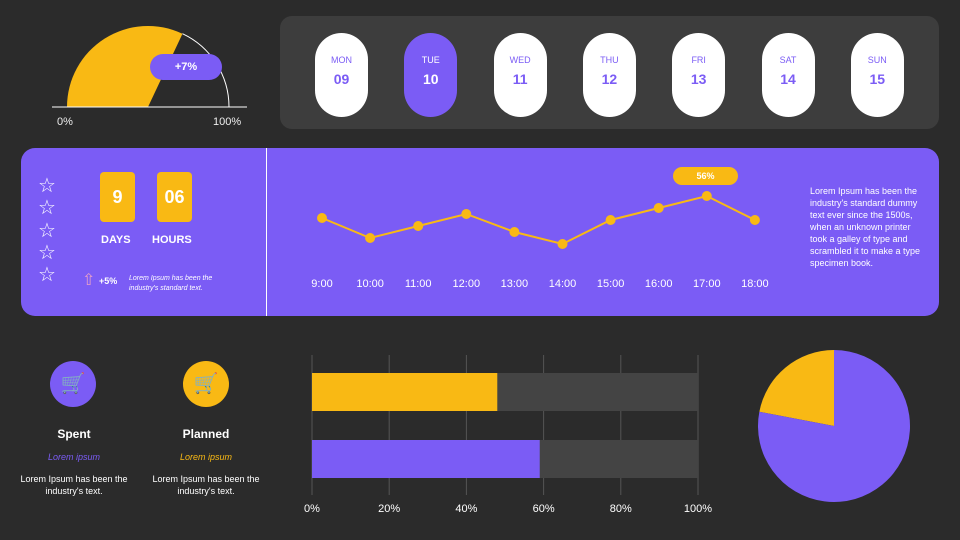 The width and height of the screenshot is (960, 540). I want to click on x-tick-label: 10:00, so click(370, 284).